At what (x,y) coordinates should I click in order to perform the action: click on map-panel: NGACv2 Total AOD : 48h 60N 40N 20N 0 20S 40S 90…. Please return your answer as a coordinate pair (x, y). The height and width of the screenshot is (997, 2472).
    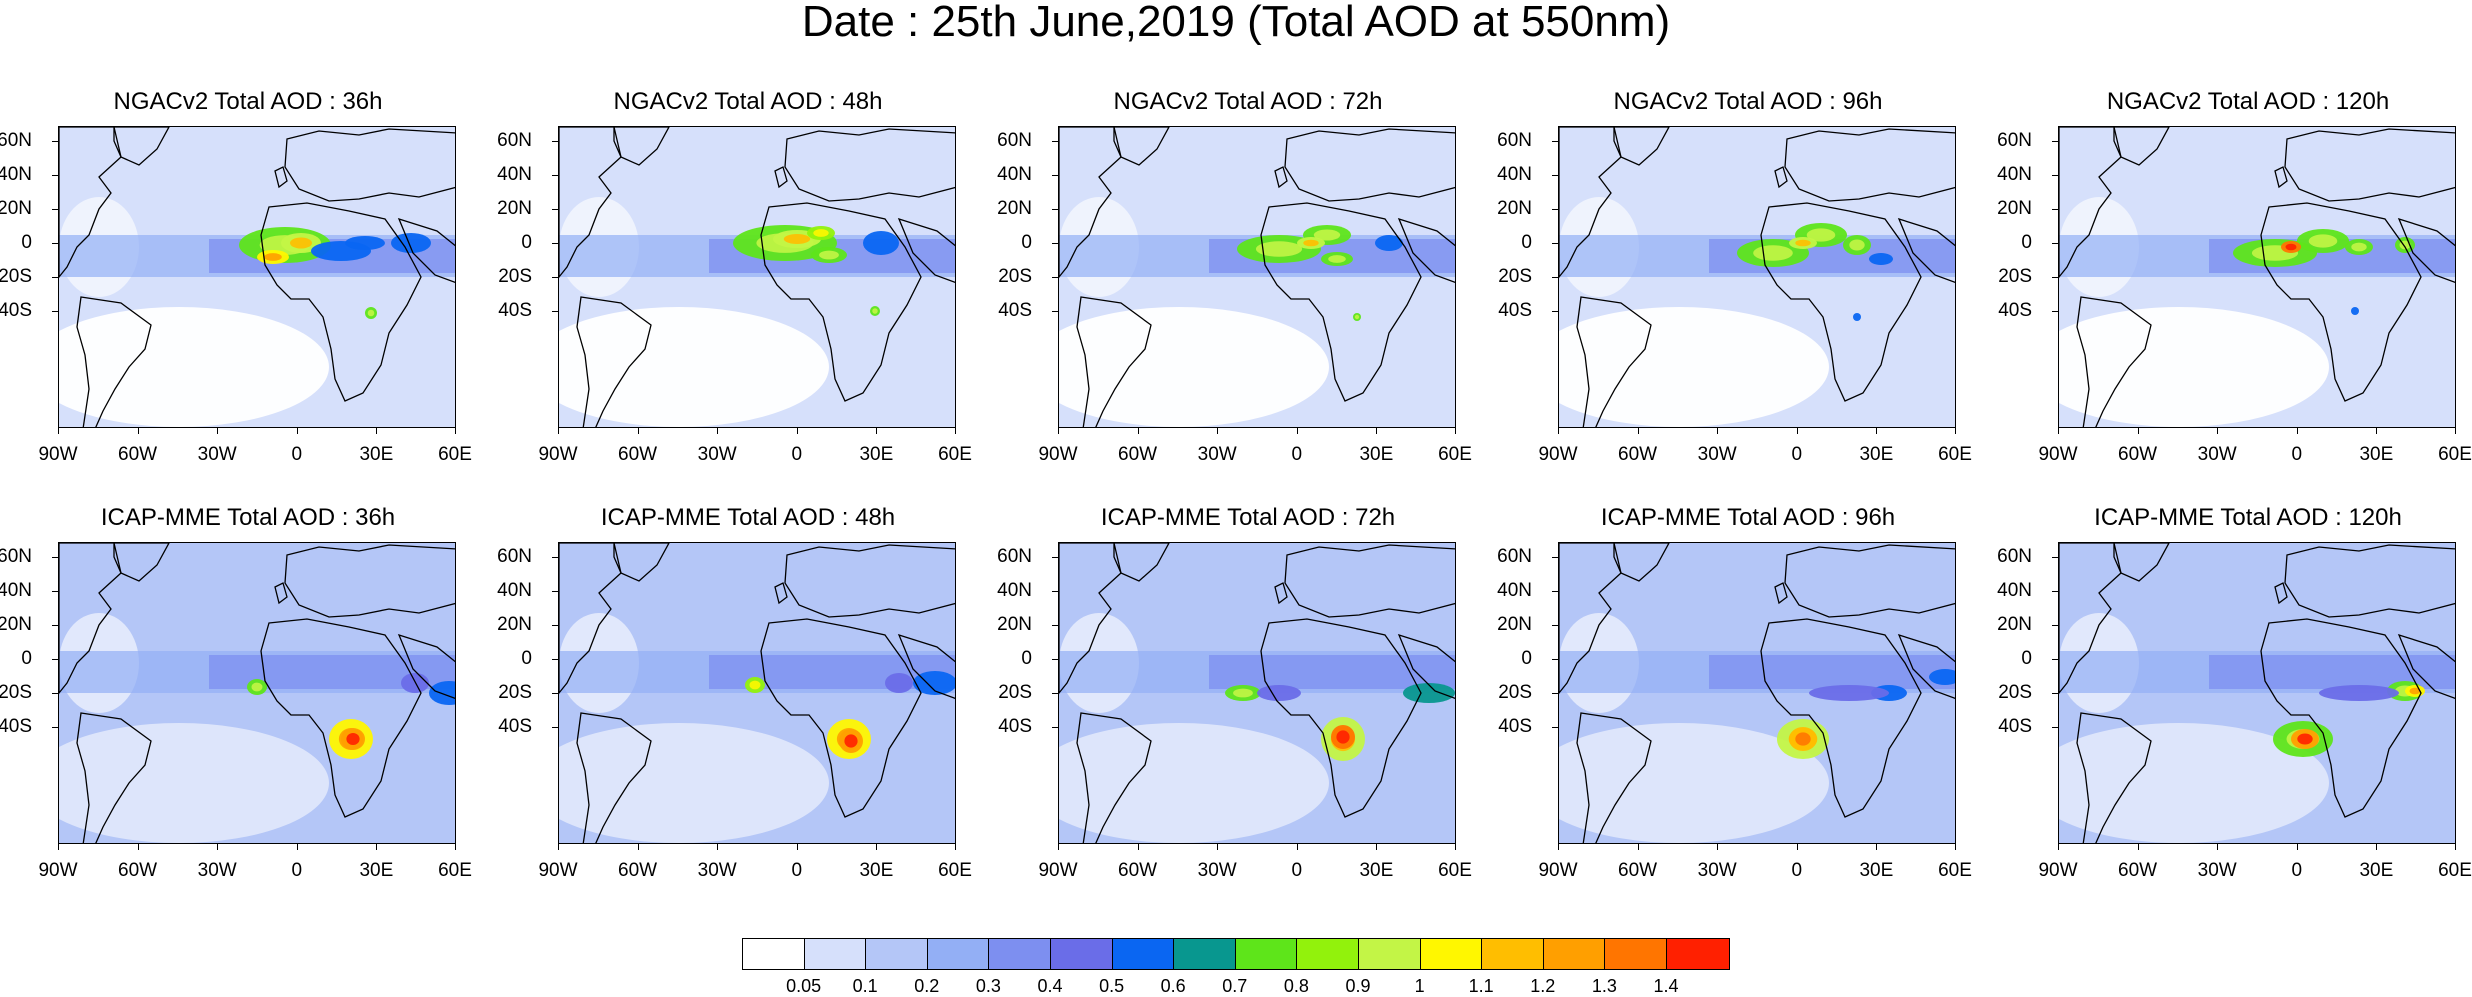
    Looking at the image, I should click on (734, 288).